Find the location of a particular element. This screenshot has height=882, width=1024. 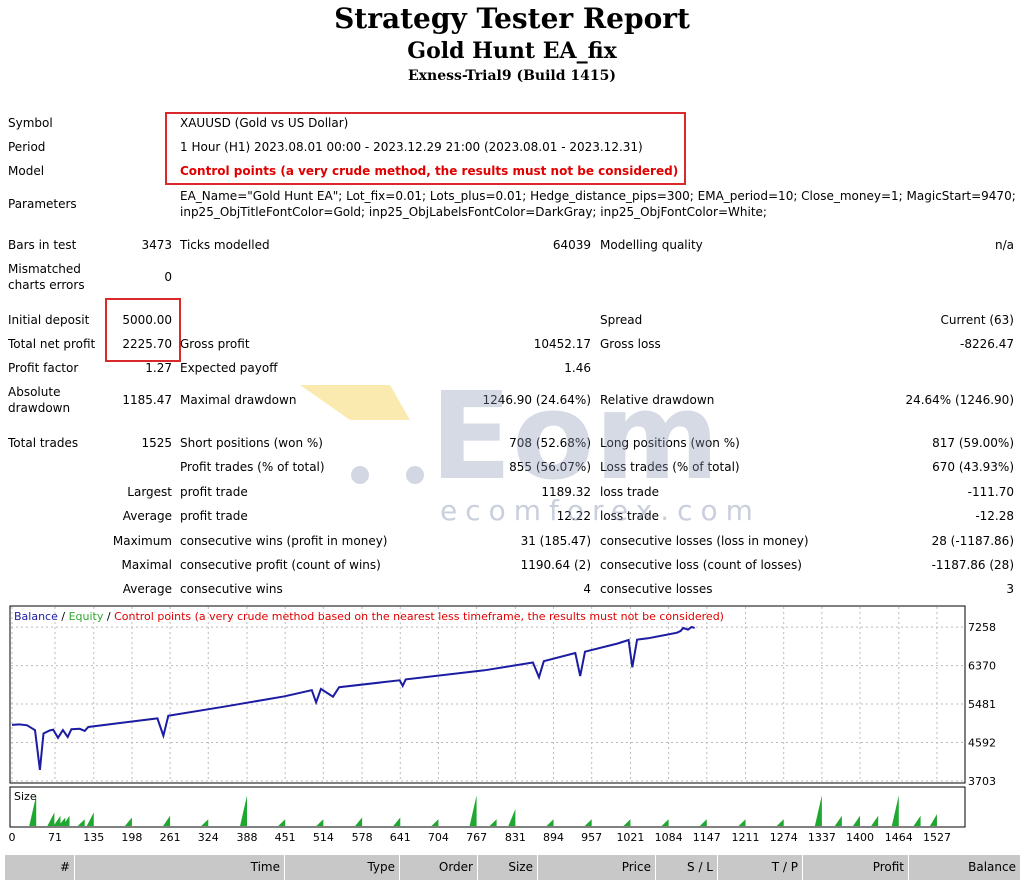

deposit-value: 5000.00 is located at coordinates (147, 320).